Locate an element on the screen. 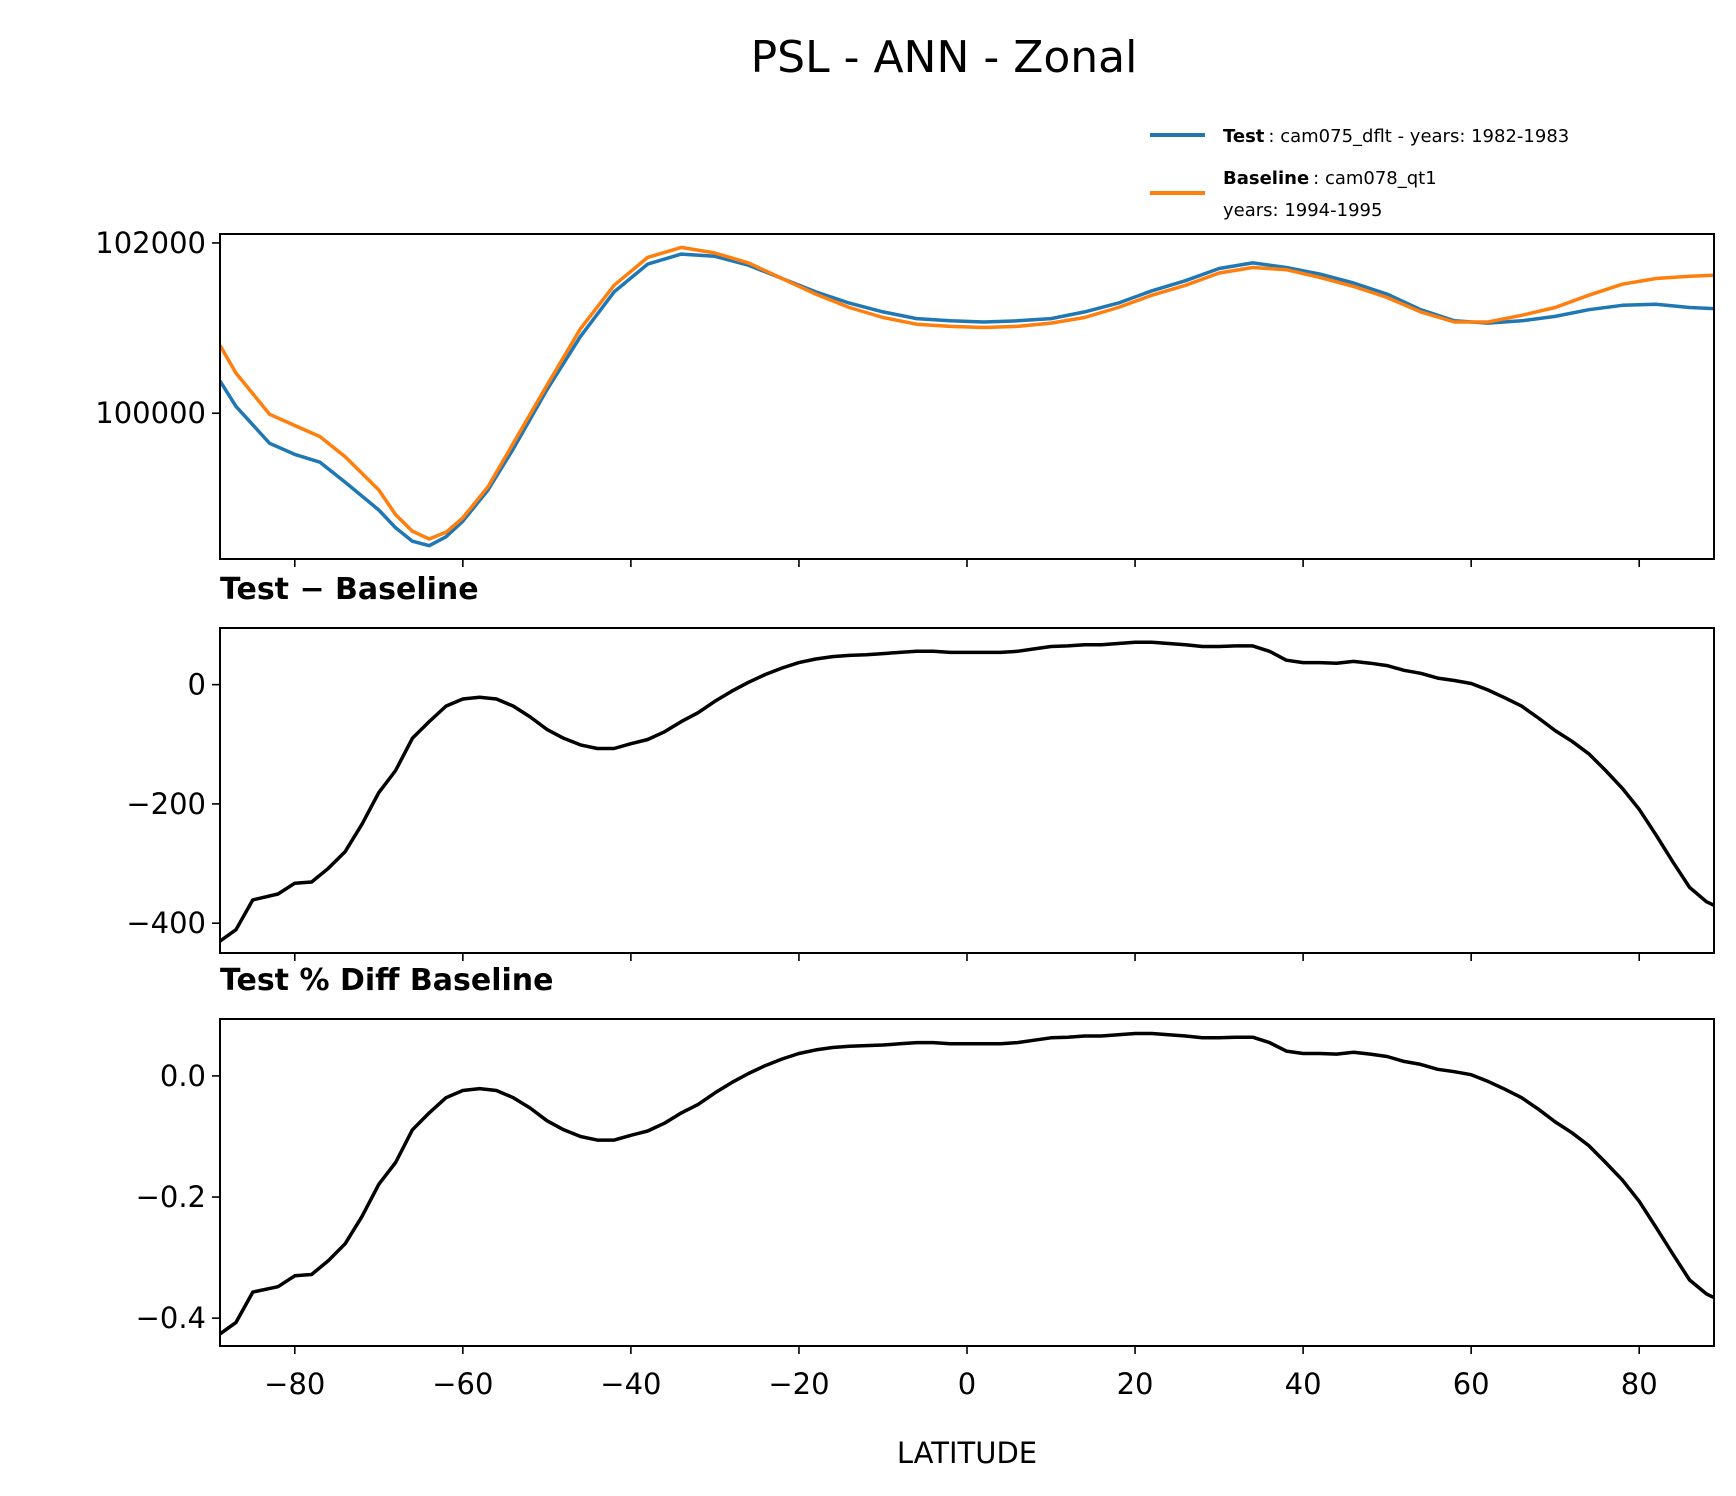 Image resolution: width=1736 pixels, height=1496 pixels. x-tick-label: −40 is located at coordinates (630, 1384).